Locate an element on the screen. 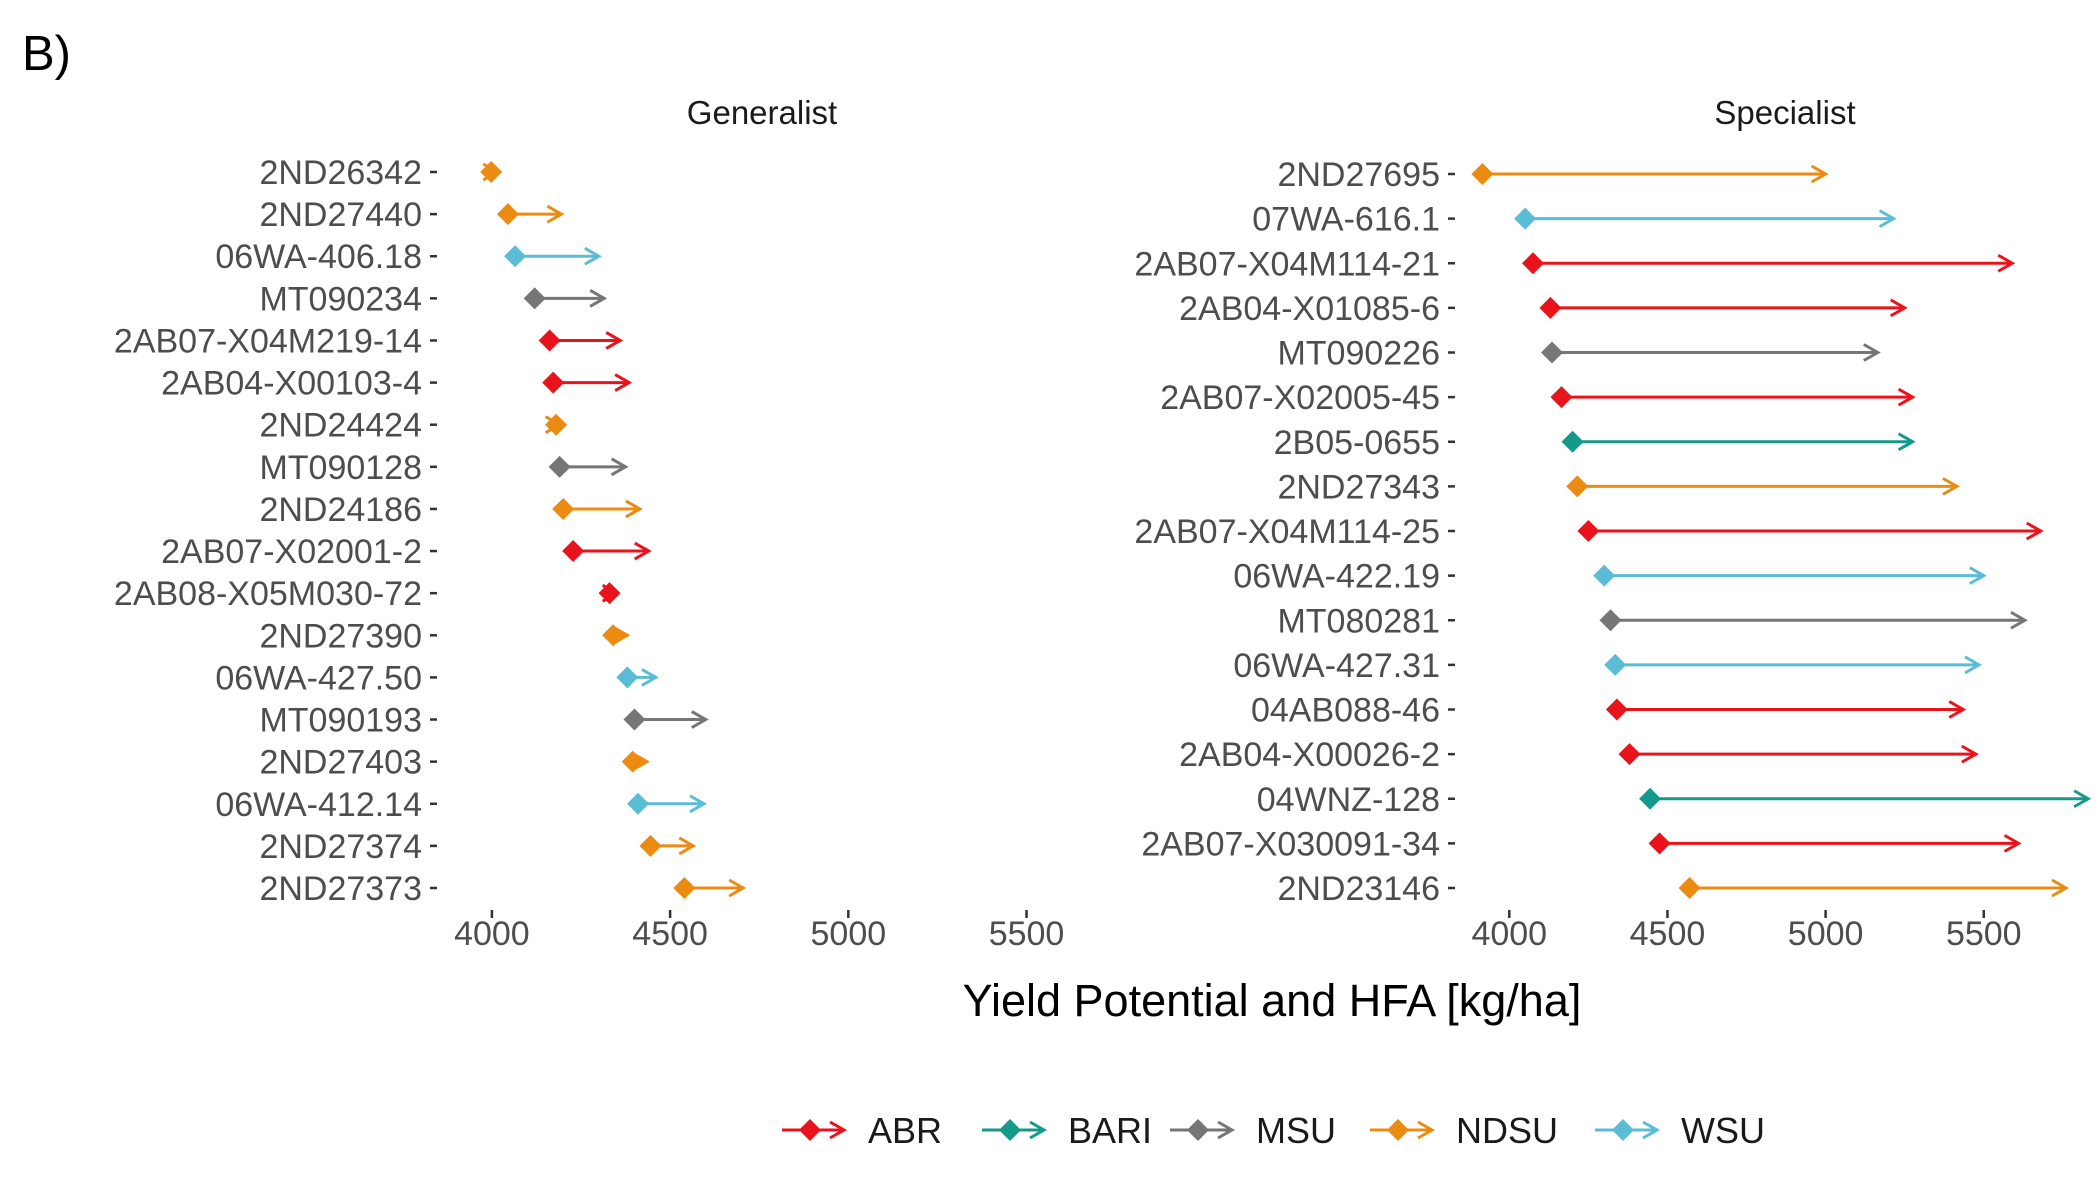  y-tick-label-2ab07-x04m114-21: 2AB07-X04M114-21 is located at coordinates (1287, 264).